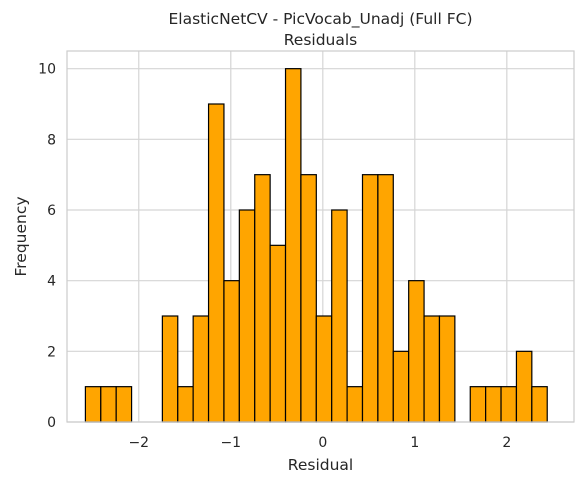 The image size is (584, 484). Describe the element at coordinates (138, 443) in the screenshot. I see `x-tick-label: −2` at that location.